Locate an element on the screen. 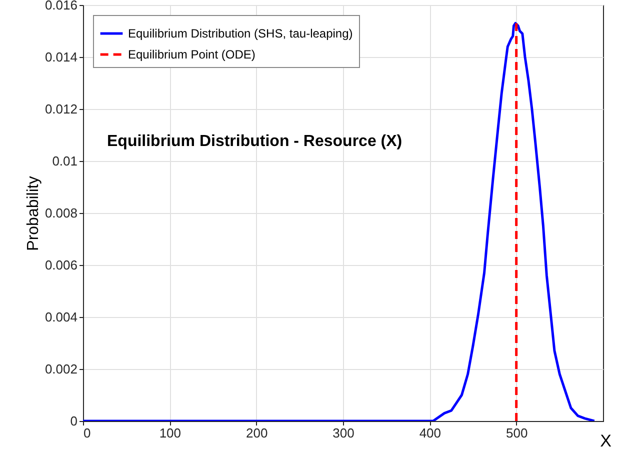  legend-label: Equilibrium Point (ODE) is located at coordinates (192, 55).